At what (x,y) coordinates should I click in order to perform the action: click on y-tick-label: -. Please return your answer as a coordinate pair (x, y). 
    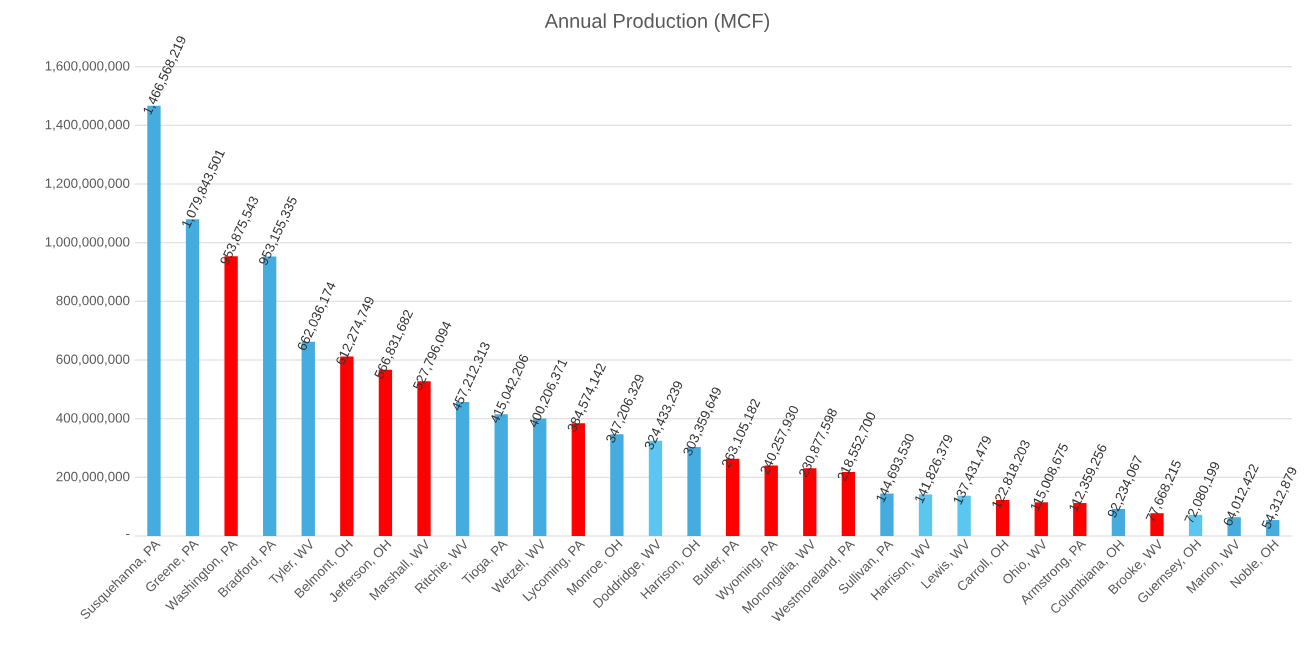
    Looking at the image, I should click on (128, 534).